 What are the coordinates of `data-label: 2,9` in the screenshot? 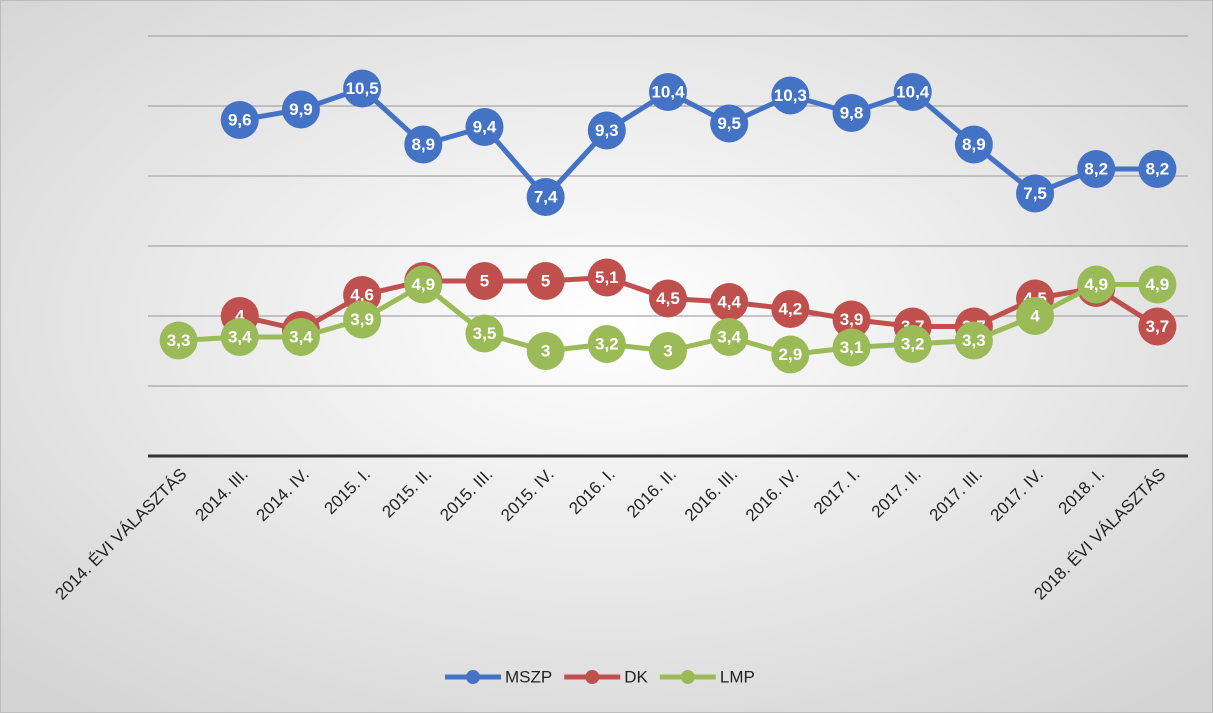 It's located at (791, 354).